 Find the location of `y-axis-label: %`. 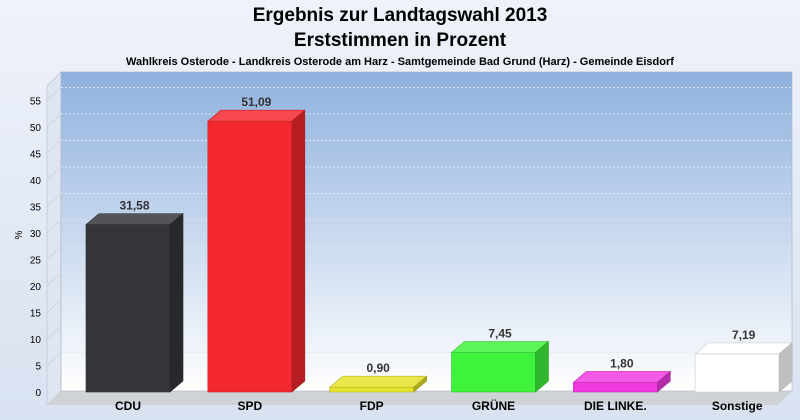

y-axis-label: % is located at coordinates (19, 234).